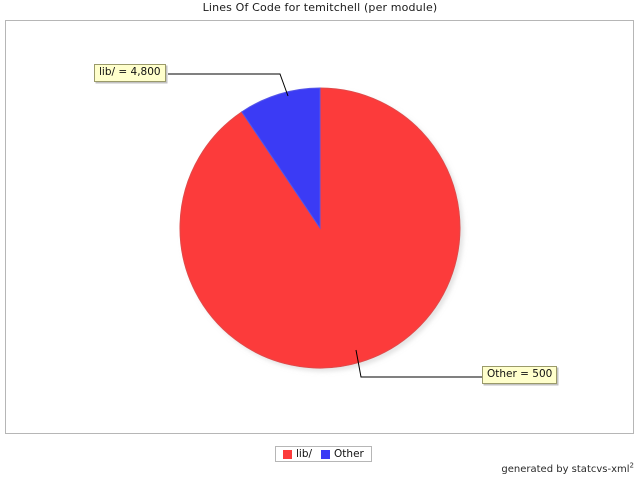 The width and height of the screenshot is (640, 480). I want to click on generated-by-credit: generated by statcvs-xml2, so click(567, 468).